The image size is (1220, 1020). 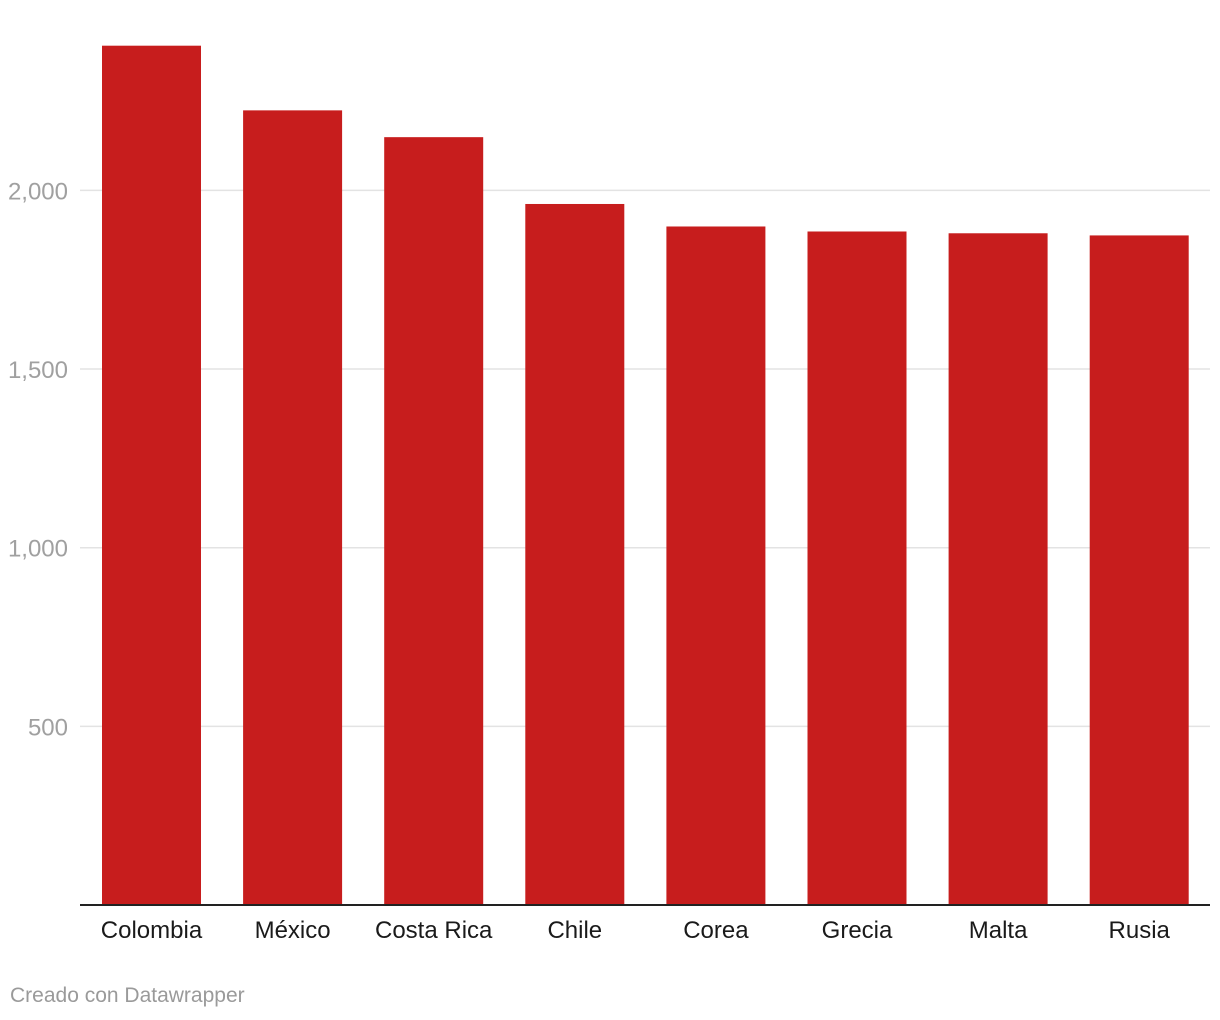 What do you see at coordinates (127, 995) in the screenshot?
I see `credit-text: Creado con Datawrapper` at bounding box center [127, 995].